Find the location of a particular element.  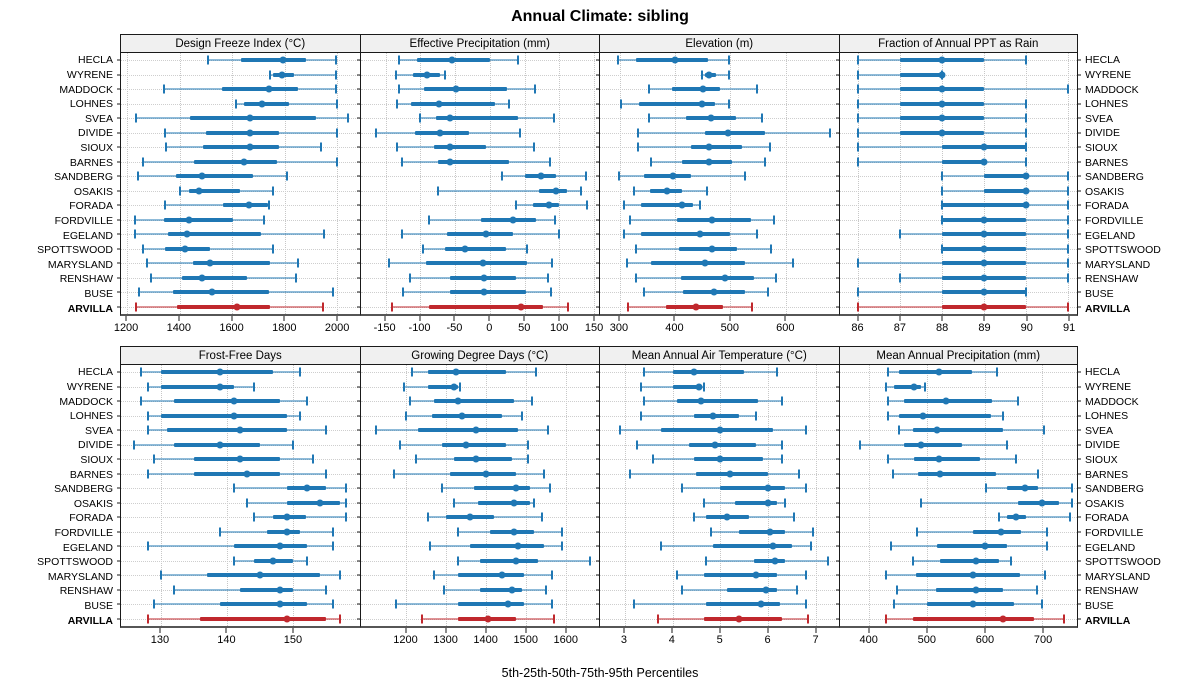

panel-title: Mean Annual Air Temperature (°C) is located at coordinates (719, 355).